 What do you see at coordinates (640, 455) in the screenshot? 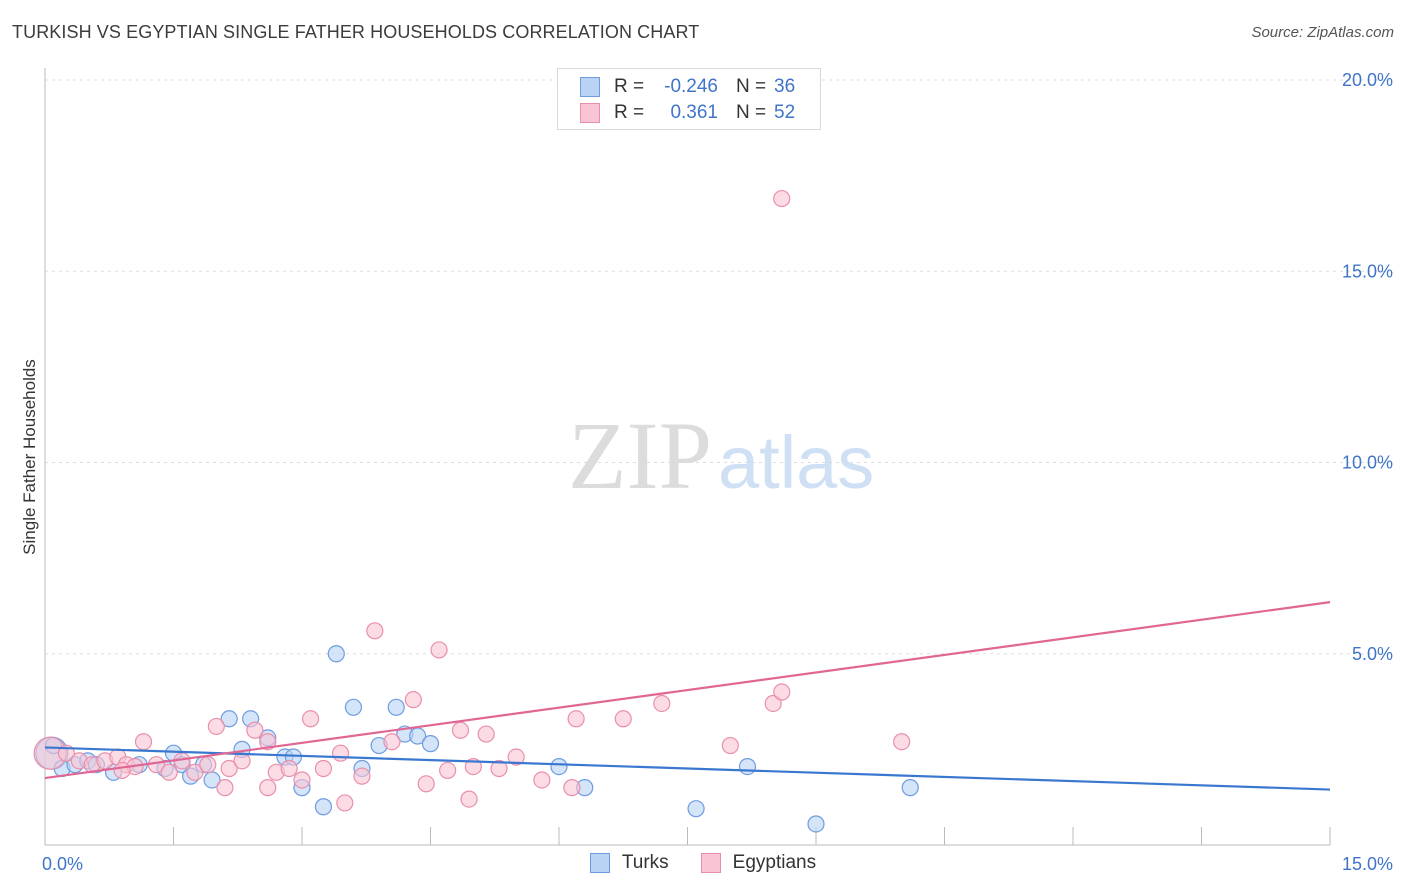
I see `watermark-zip: ZIP` at bounding box center [640, 455].